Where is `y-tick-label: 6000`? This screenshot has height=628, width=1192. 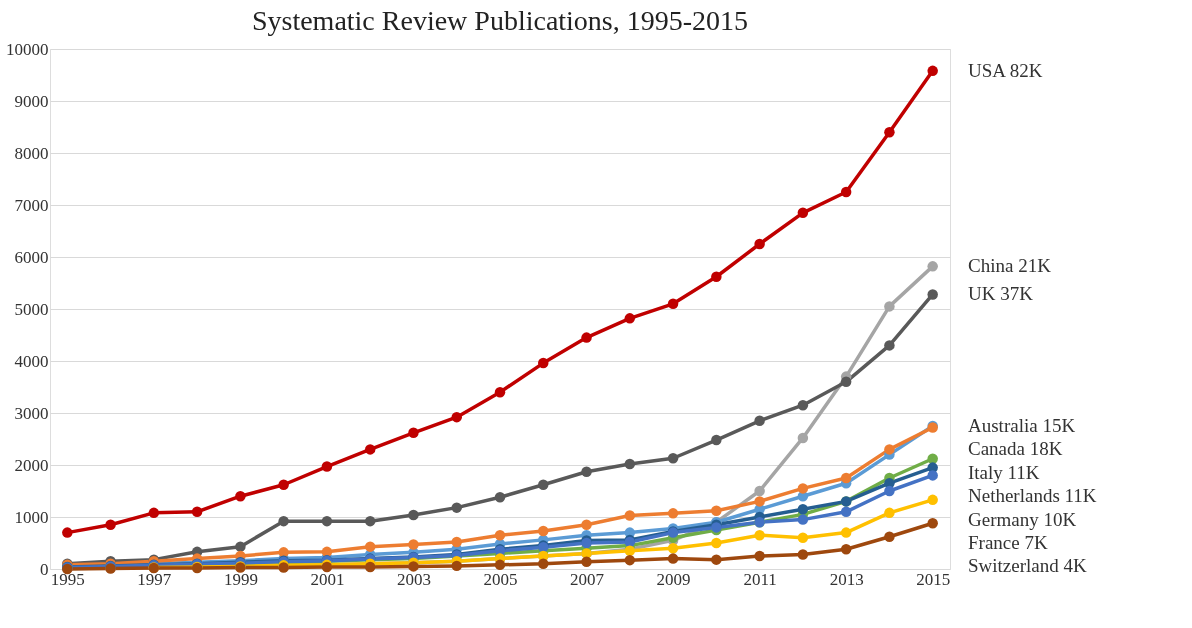 y-tick-label: 6000 is located at coordinates (31, 257).